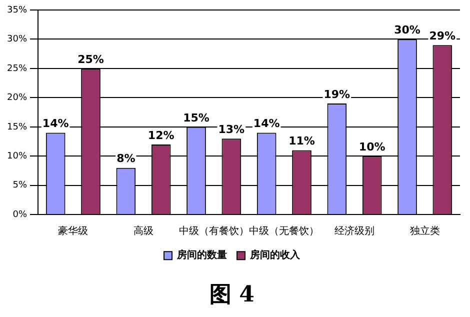 Image resolution: width=470 pixels, height=317 pixels. What do you see at coordinates (73, 231) in the screenshot?
I see `x-tick-label: 豪华级` at bounding box center [73, 231].